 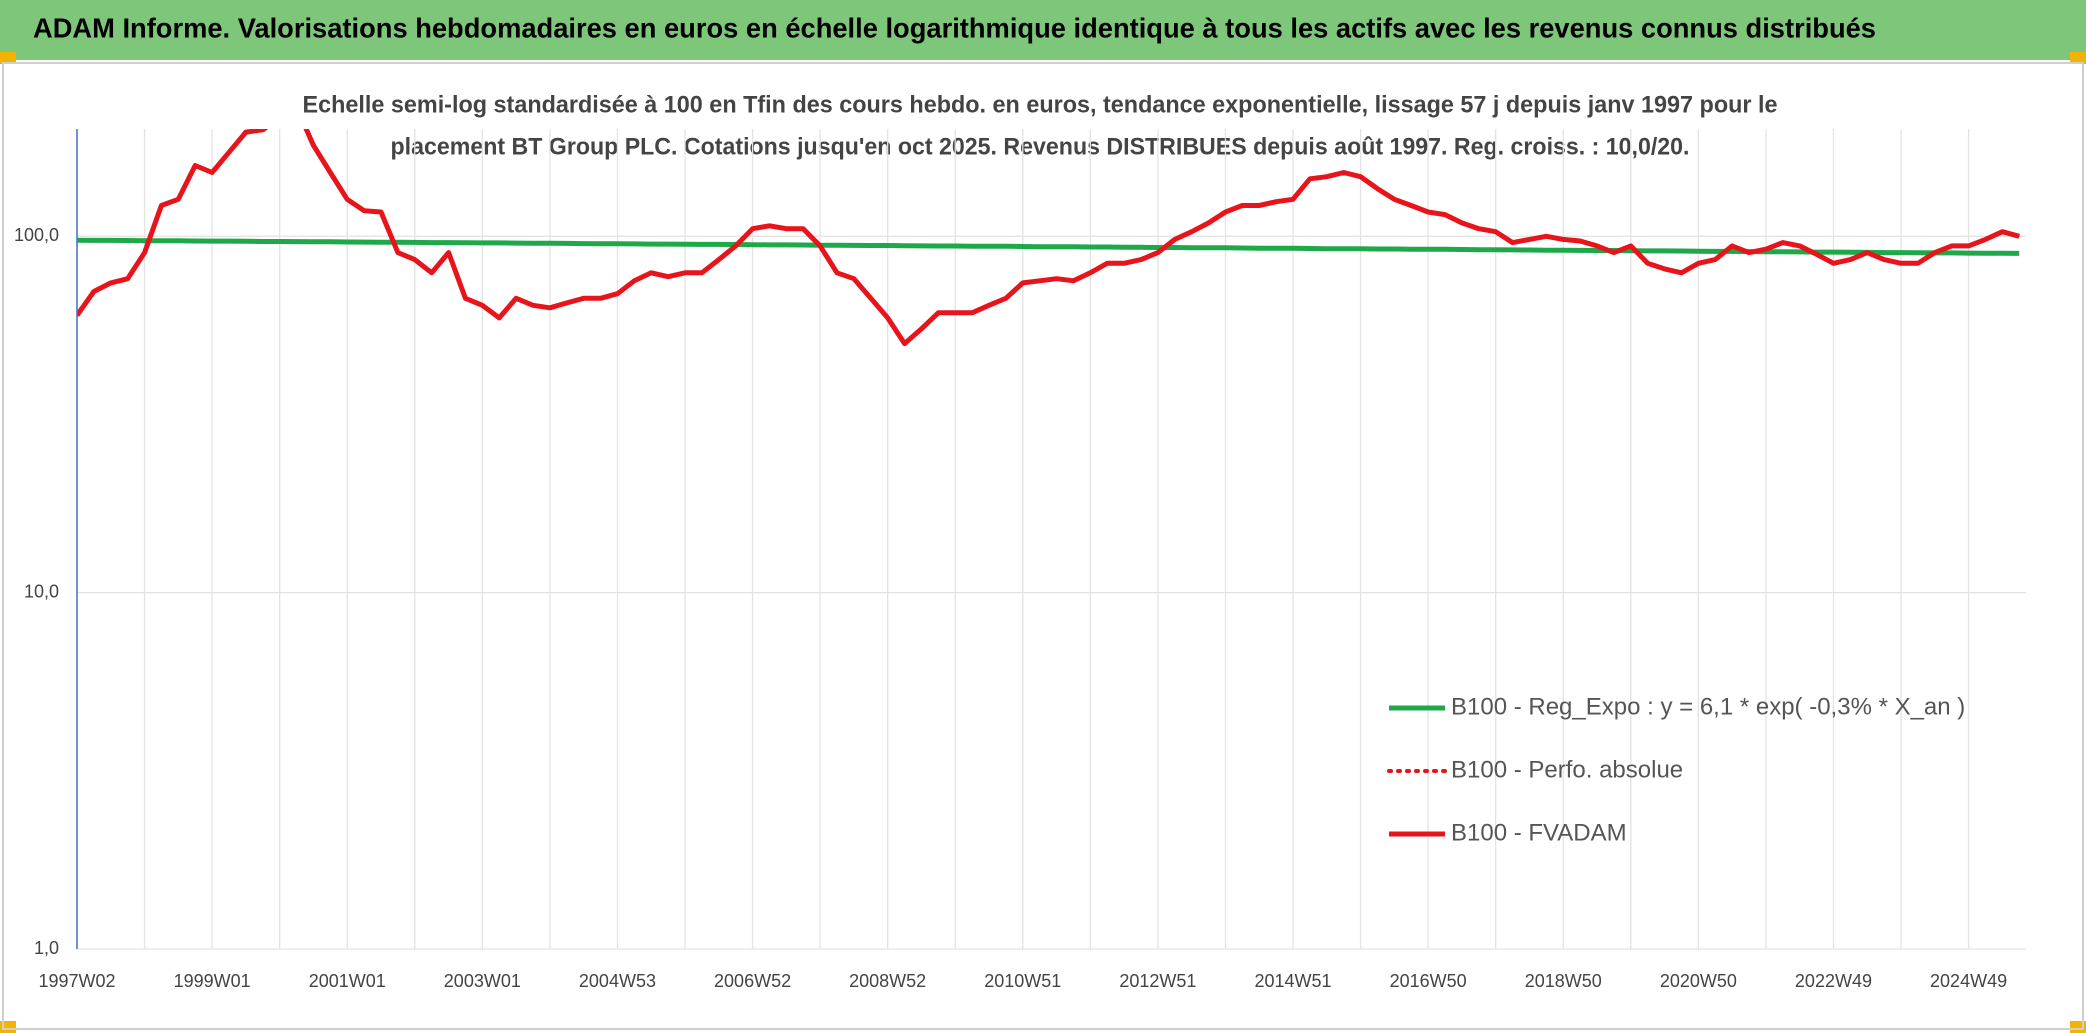 I want to click on y-tick-label: 100,0, so click(x=36, y=235).